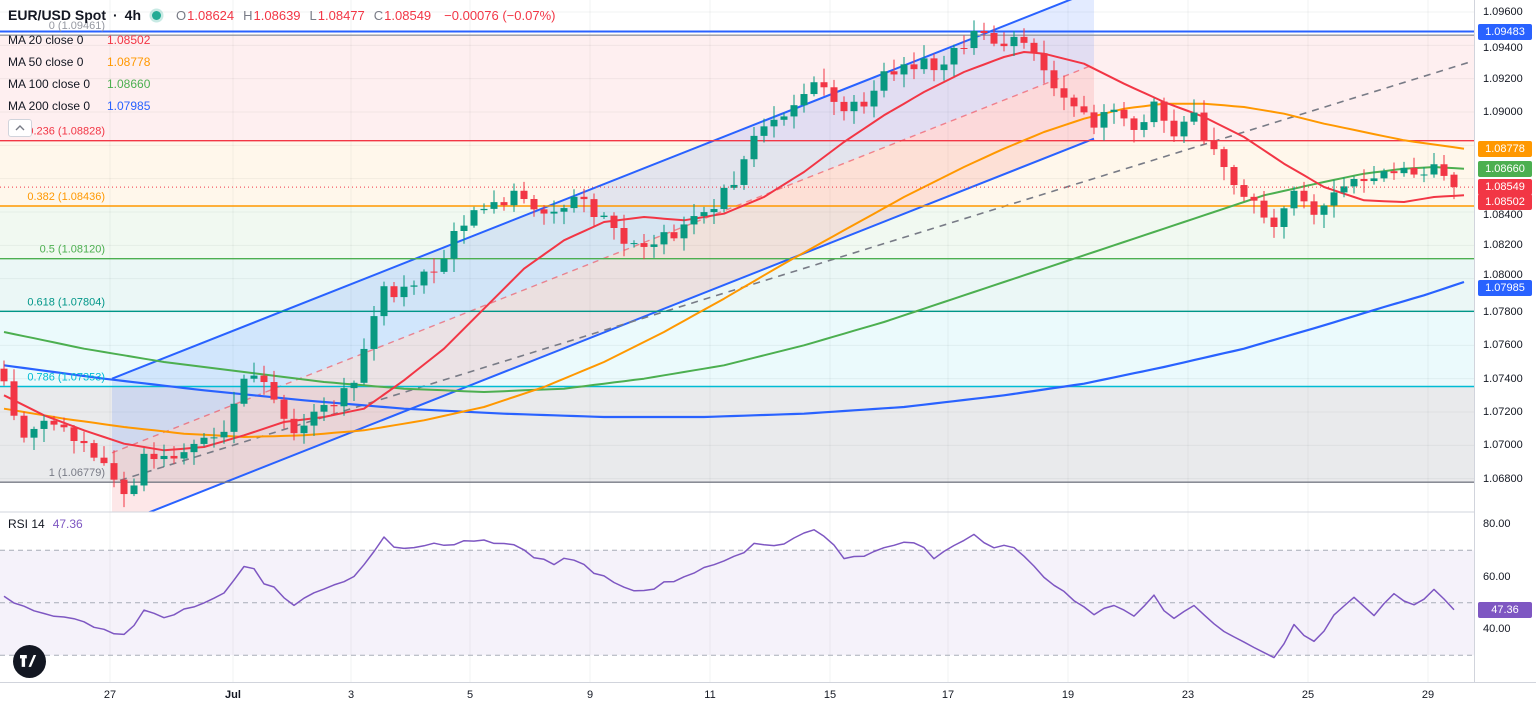 This screenshot has width=1536, height=707. Describe the element at coordinates (1503, 12) in the screenshot. I see `price-axis-label: 1.09600` at that location.